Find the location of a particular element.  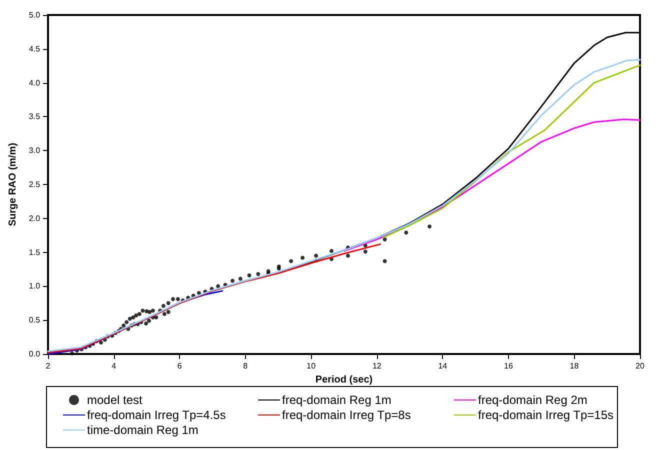

x-tick-label: 6 is located at coordinates (179, 366).